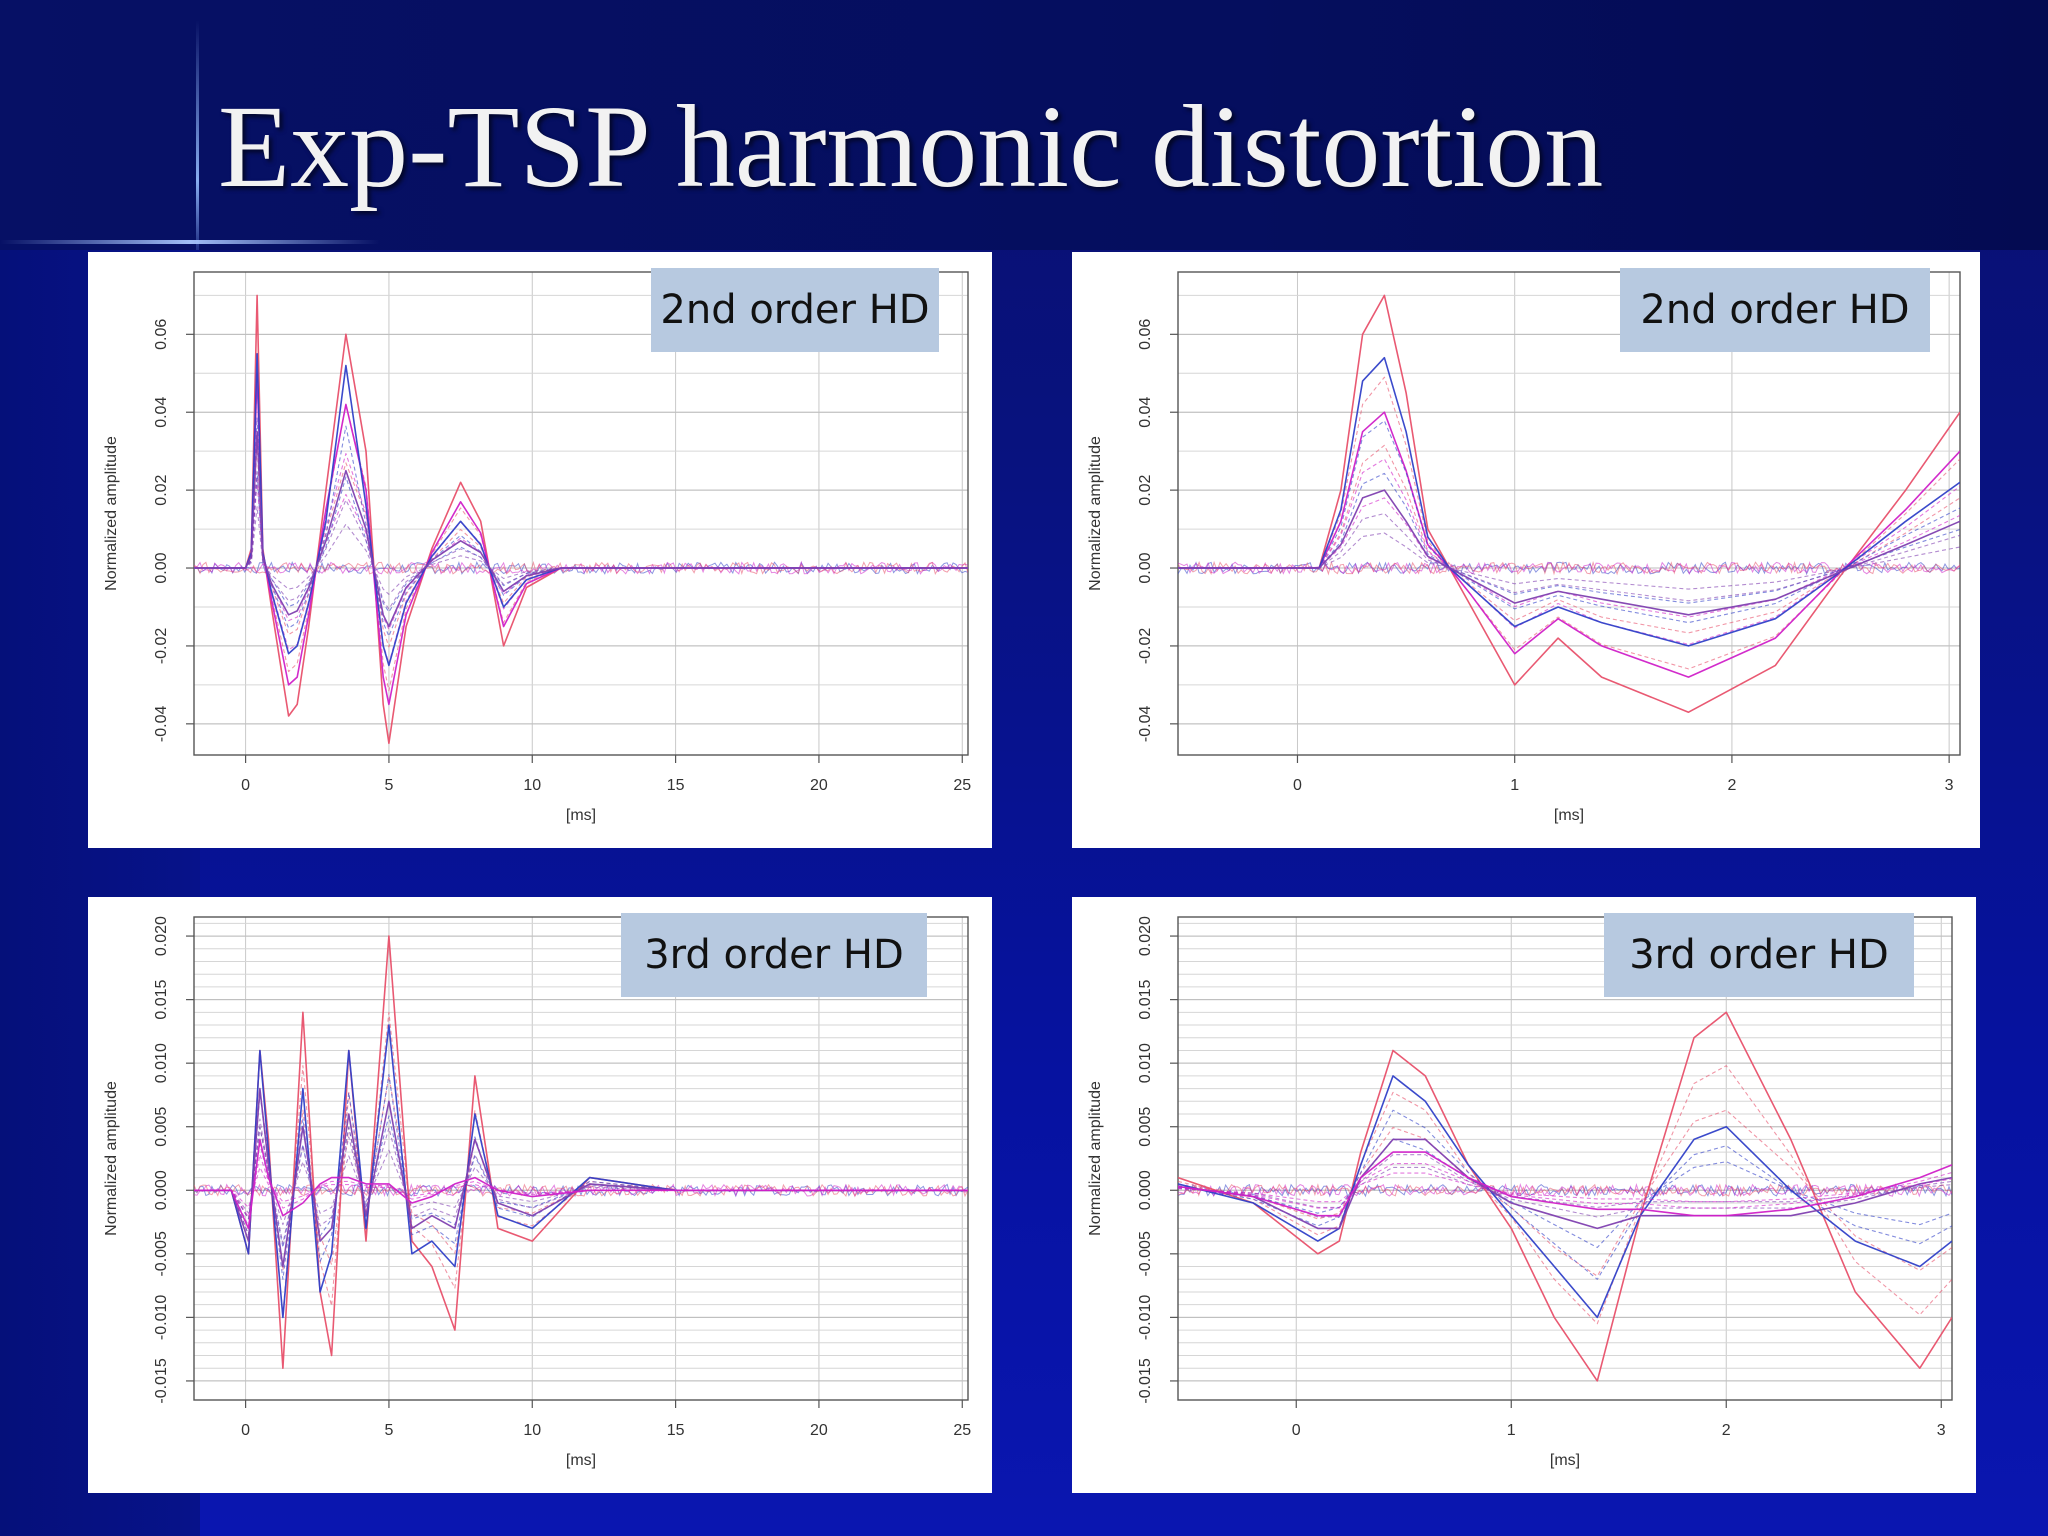 Image resolution: width=2048 pixels, height=1536 pixels. What do you see at coordinates (388, 785) in the screenshot?
I see `x-tick-label: 5` at bounding box center [388, 785].